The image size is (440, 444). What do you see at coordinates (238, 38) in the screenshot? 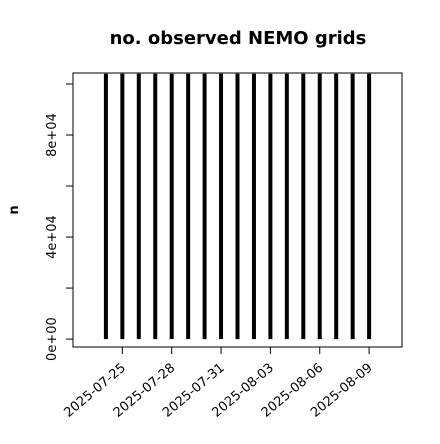
I see `chart-title: no. observed NEMO grids` at bounding box center [238, 38].